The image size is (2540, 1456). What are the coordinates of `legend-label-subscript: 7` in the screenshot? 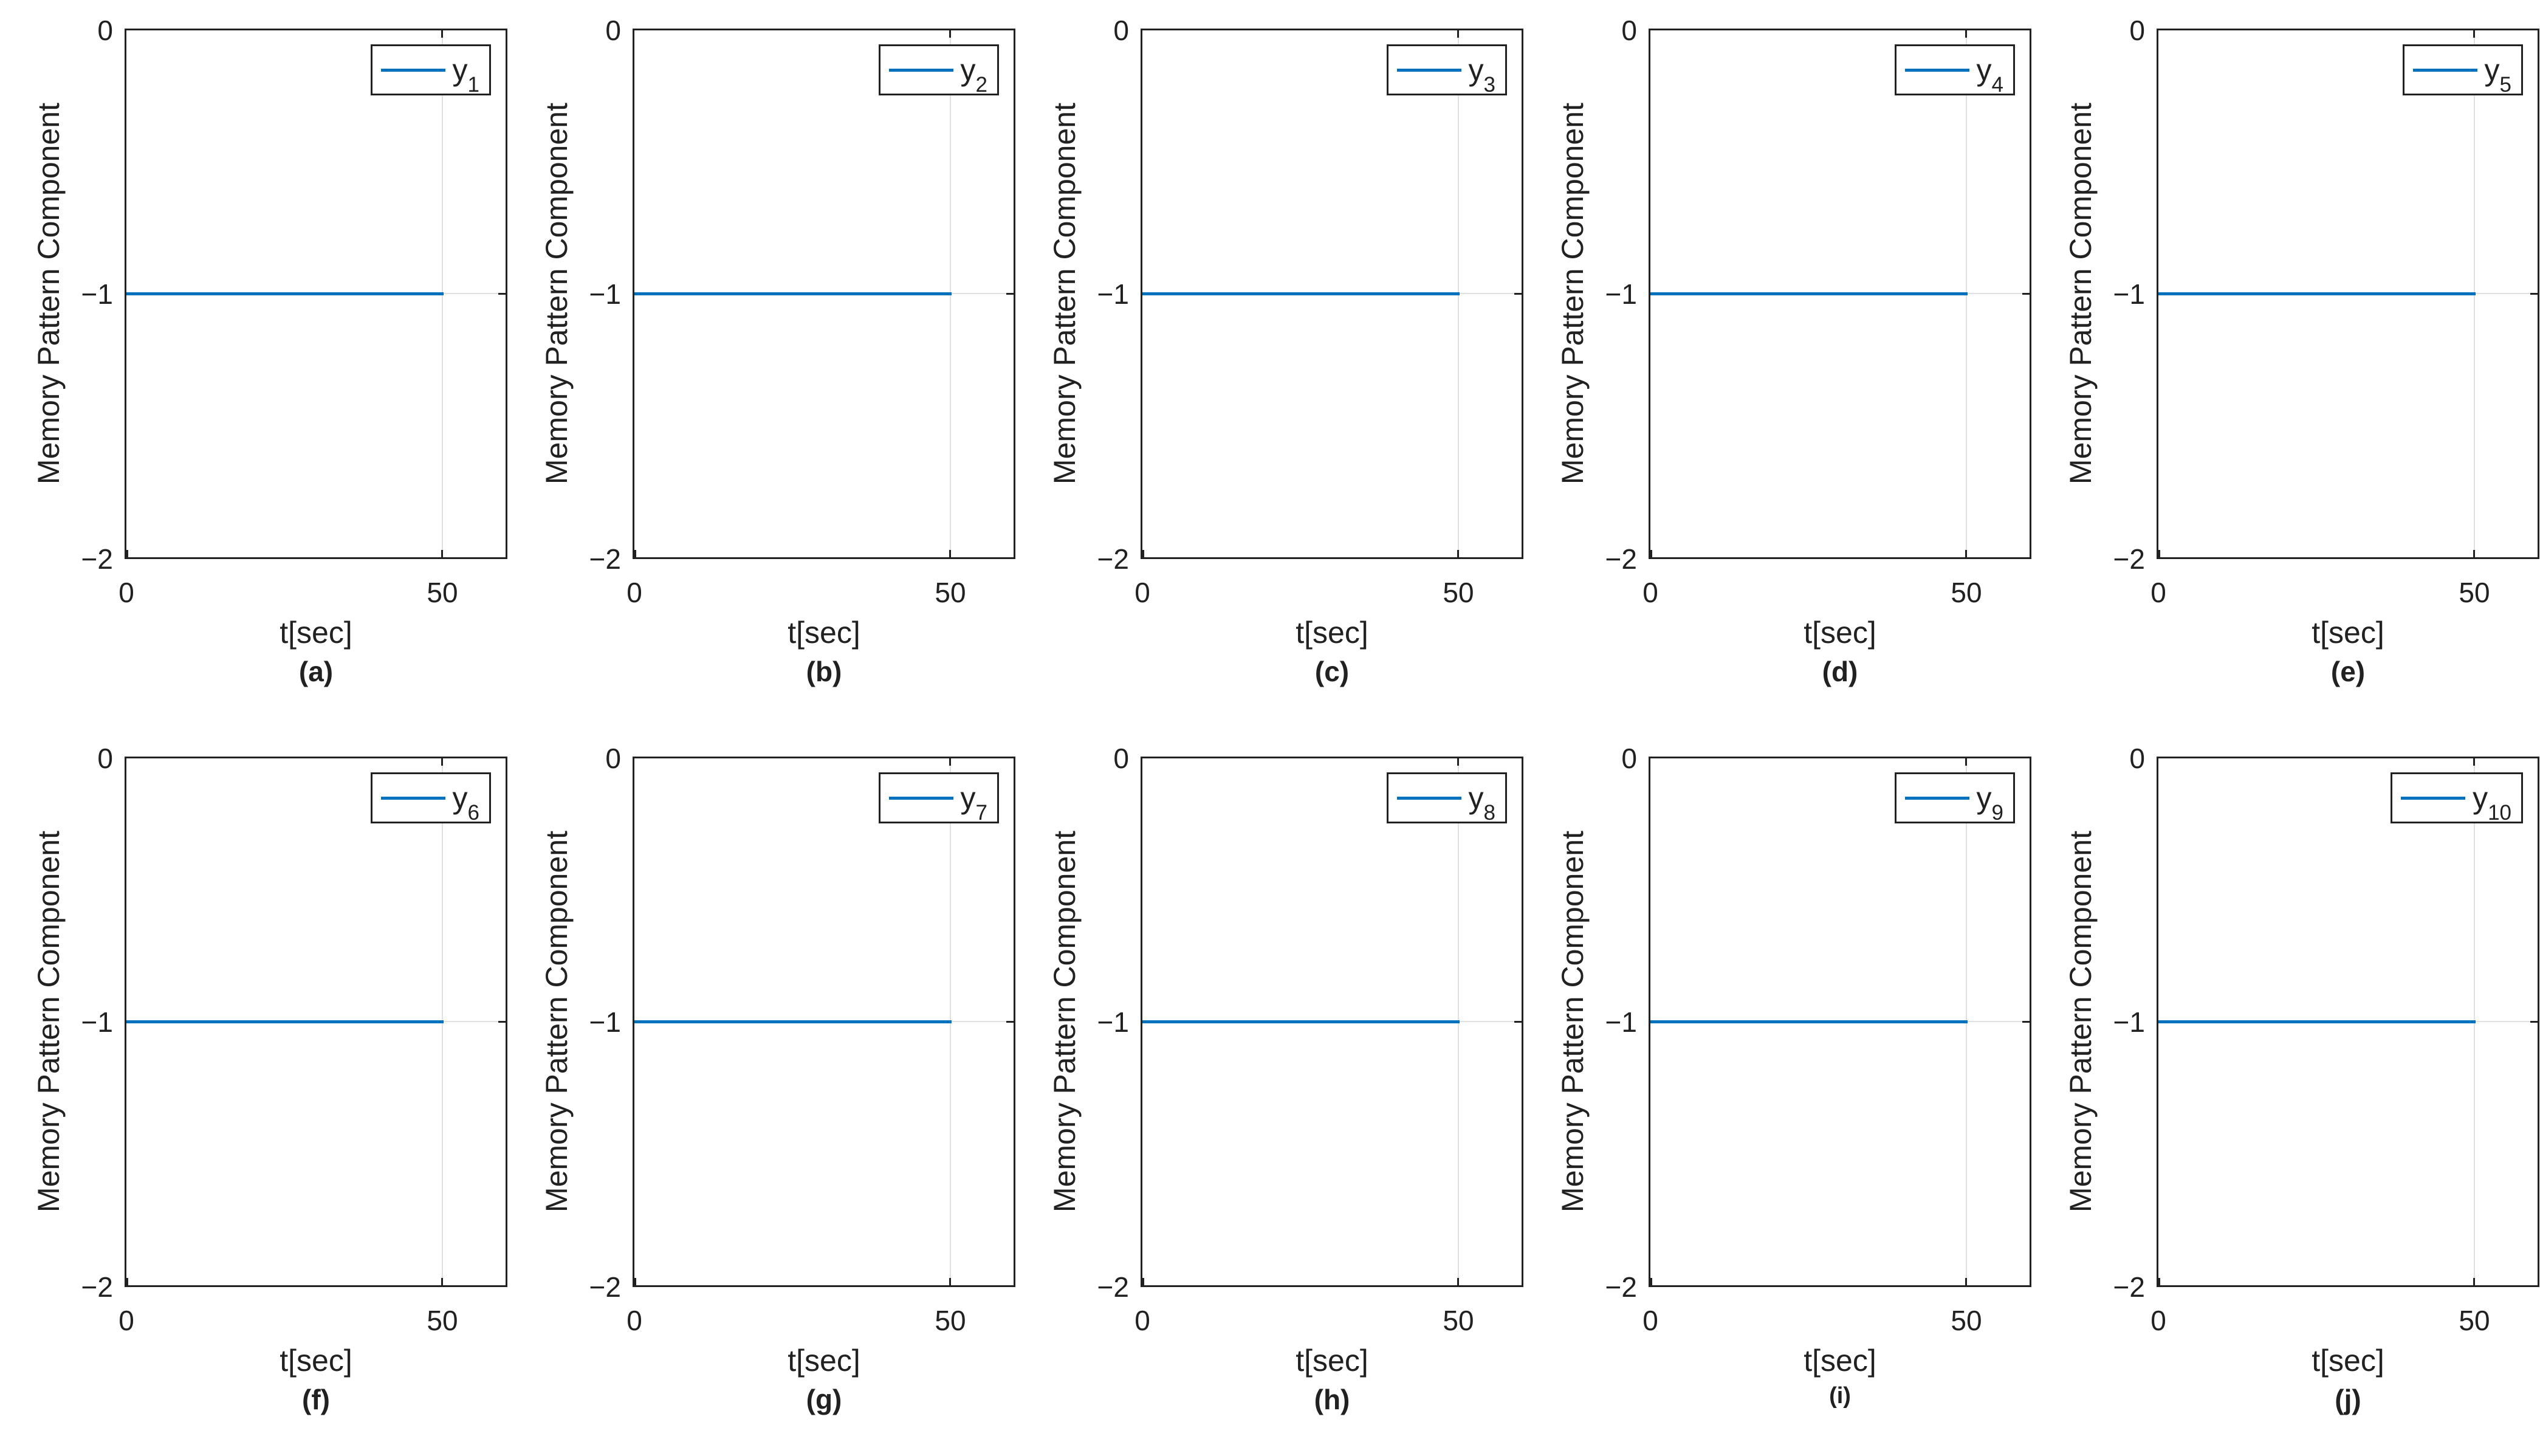 It's located at (981, 812).